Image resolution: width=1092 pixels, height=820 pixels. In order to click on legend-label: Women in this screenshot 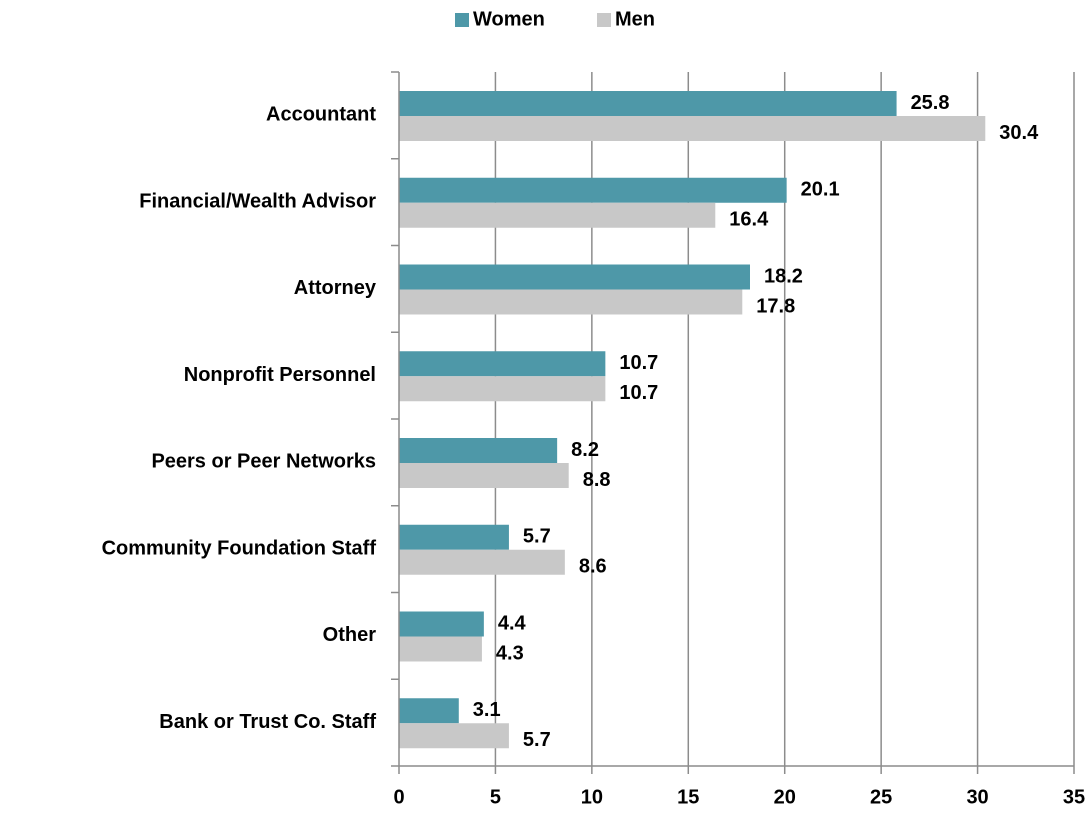, I will do `click(509, 19)`.